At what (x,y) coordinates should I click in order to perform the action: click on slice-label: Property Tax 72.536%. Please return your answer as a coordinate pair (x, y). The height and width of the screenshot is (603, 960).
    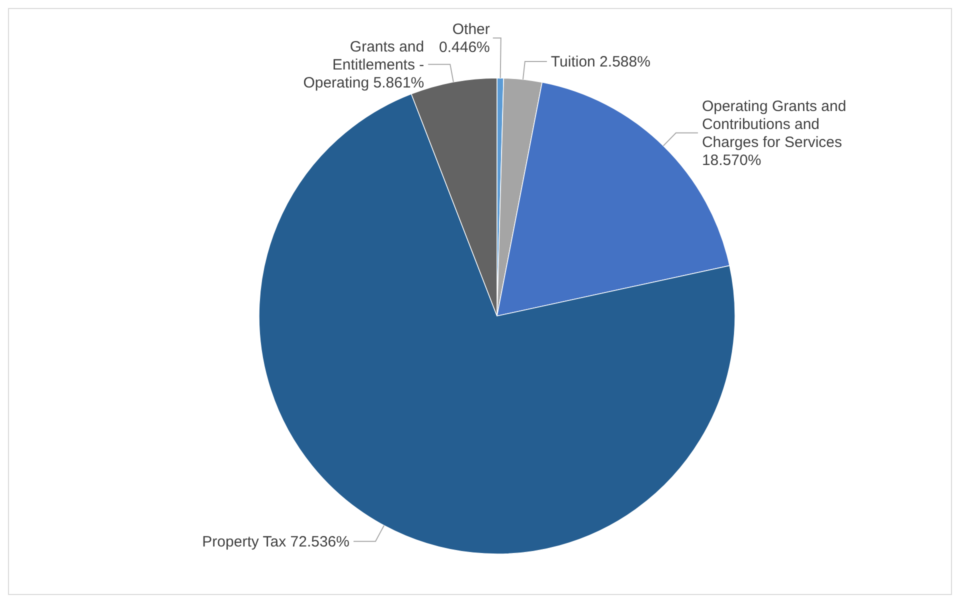
    Looking at the image, I should click on (276, 541).